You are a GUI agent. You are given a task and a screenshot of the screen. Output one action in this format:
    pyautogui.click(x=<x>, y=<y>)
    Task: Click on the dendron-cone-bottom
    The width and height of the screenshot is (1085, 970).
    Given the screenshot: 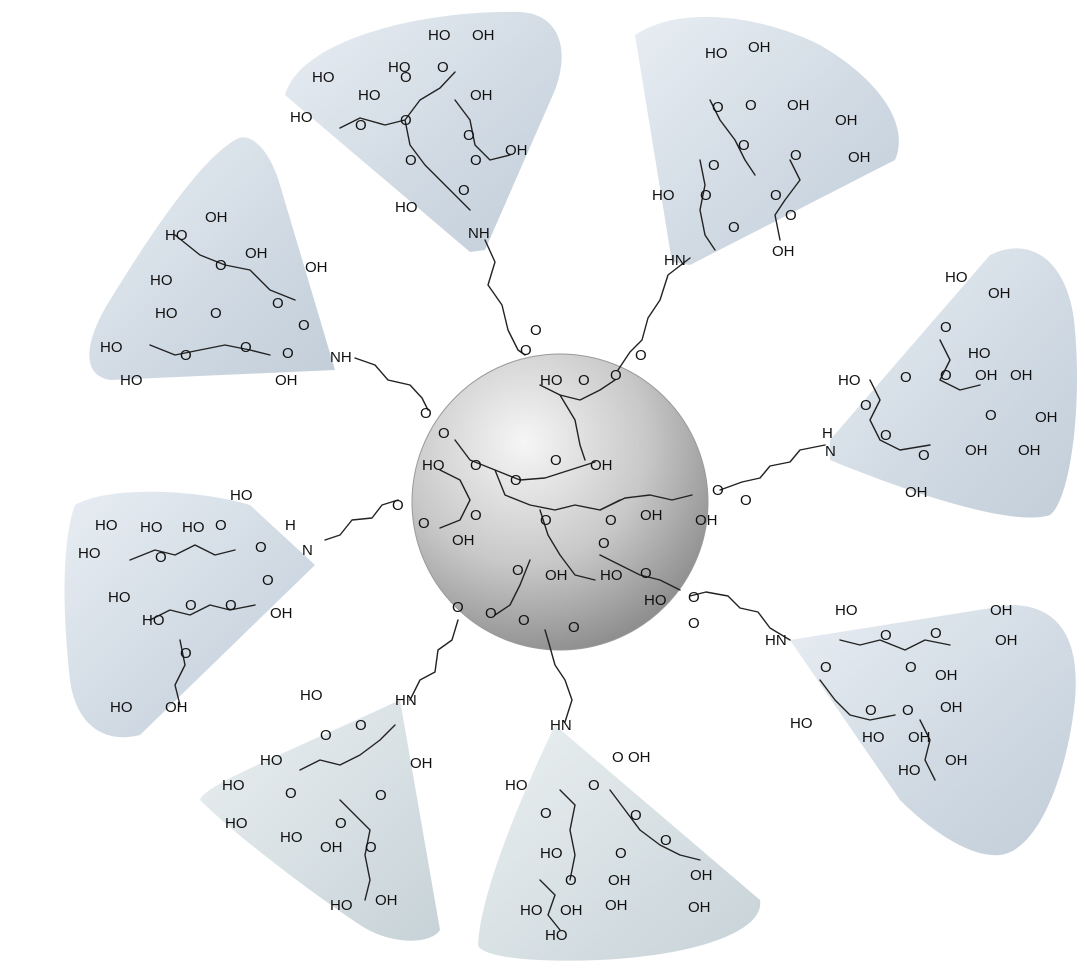 What is the action you would take?
    pyautogui.click(x=619, y=843)
    